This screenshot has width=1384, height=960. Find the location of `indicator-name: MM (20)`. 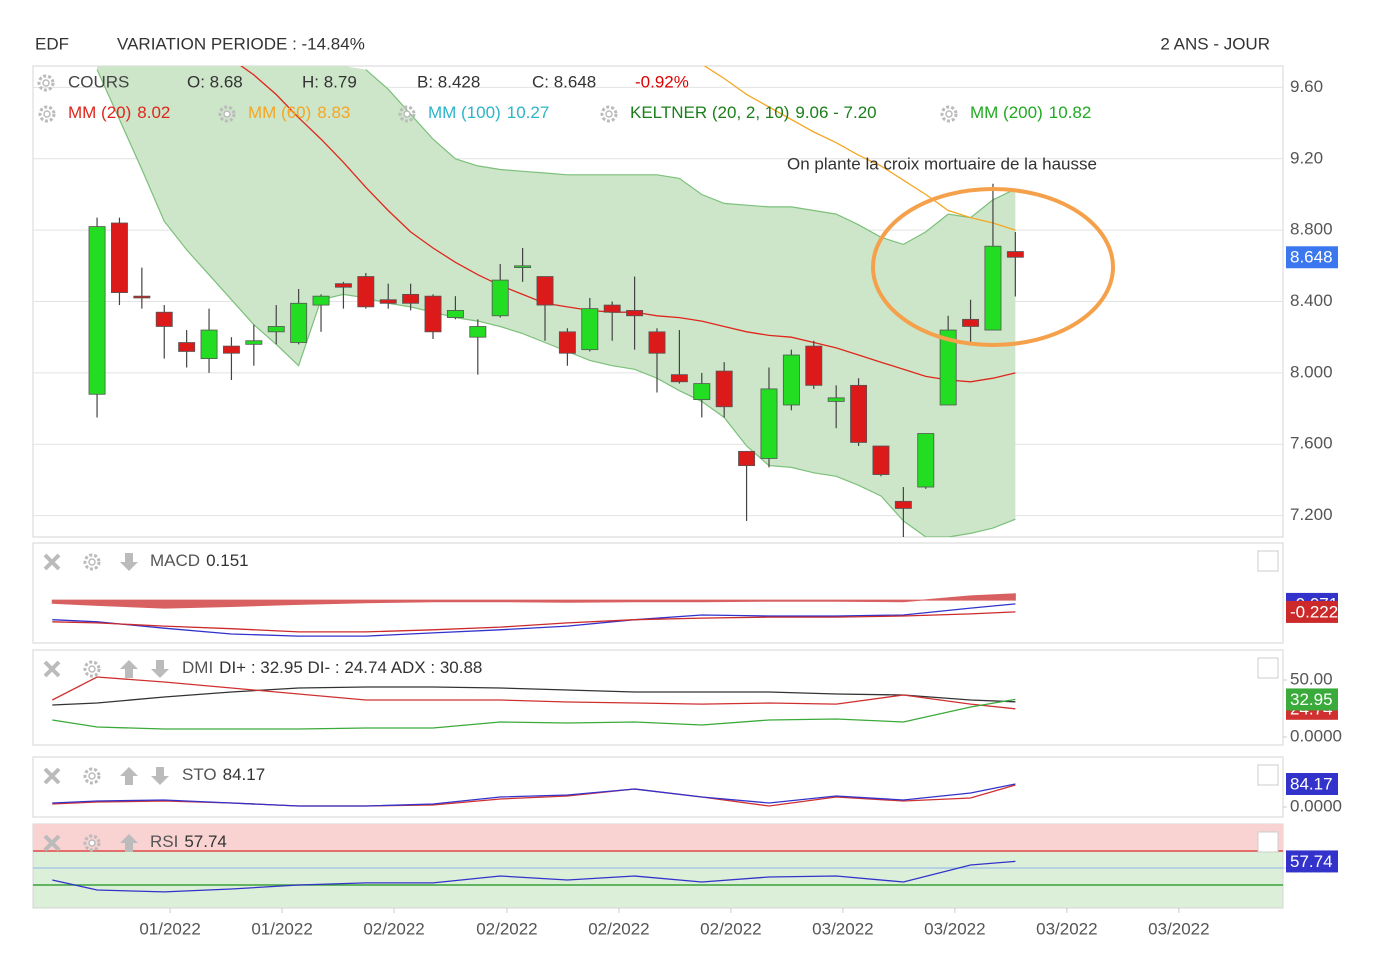

indicator-name: MM (20) is located at coordinates (99, 112).